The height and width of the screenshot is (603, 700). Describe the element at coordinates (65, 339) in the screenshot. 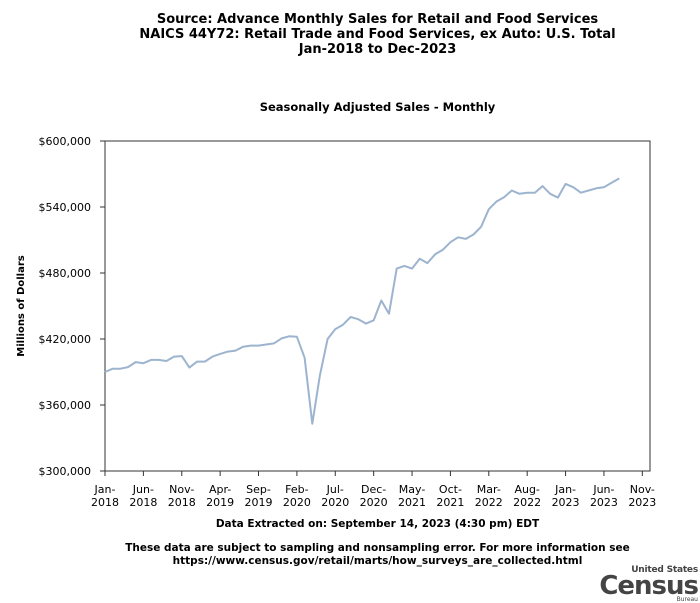

I see `y-tick-label: $420,000` at that location.